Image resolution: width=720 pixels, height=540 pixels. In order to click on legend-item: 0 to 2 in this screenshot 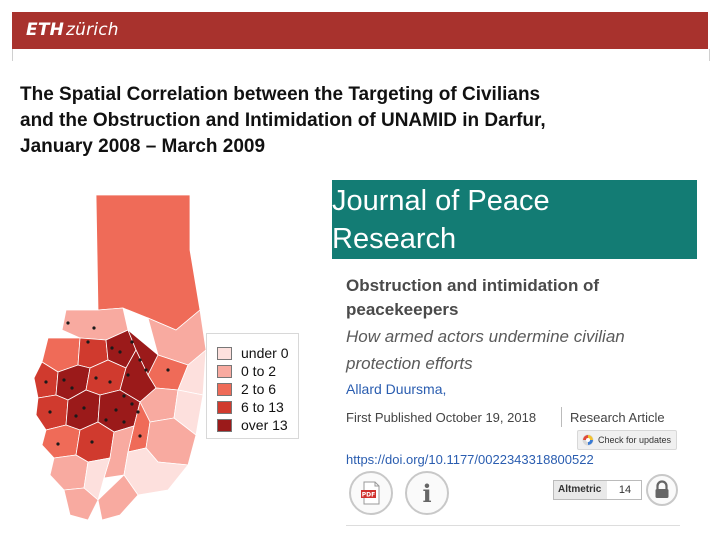, I will do `click(257, 371)`.